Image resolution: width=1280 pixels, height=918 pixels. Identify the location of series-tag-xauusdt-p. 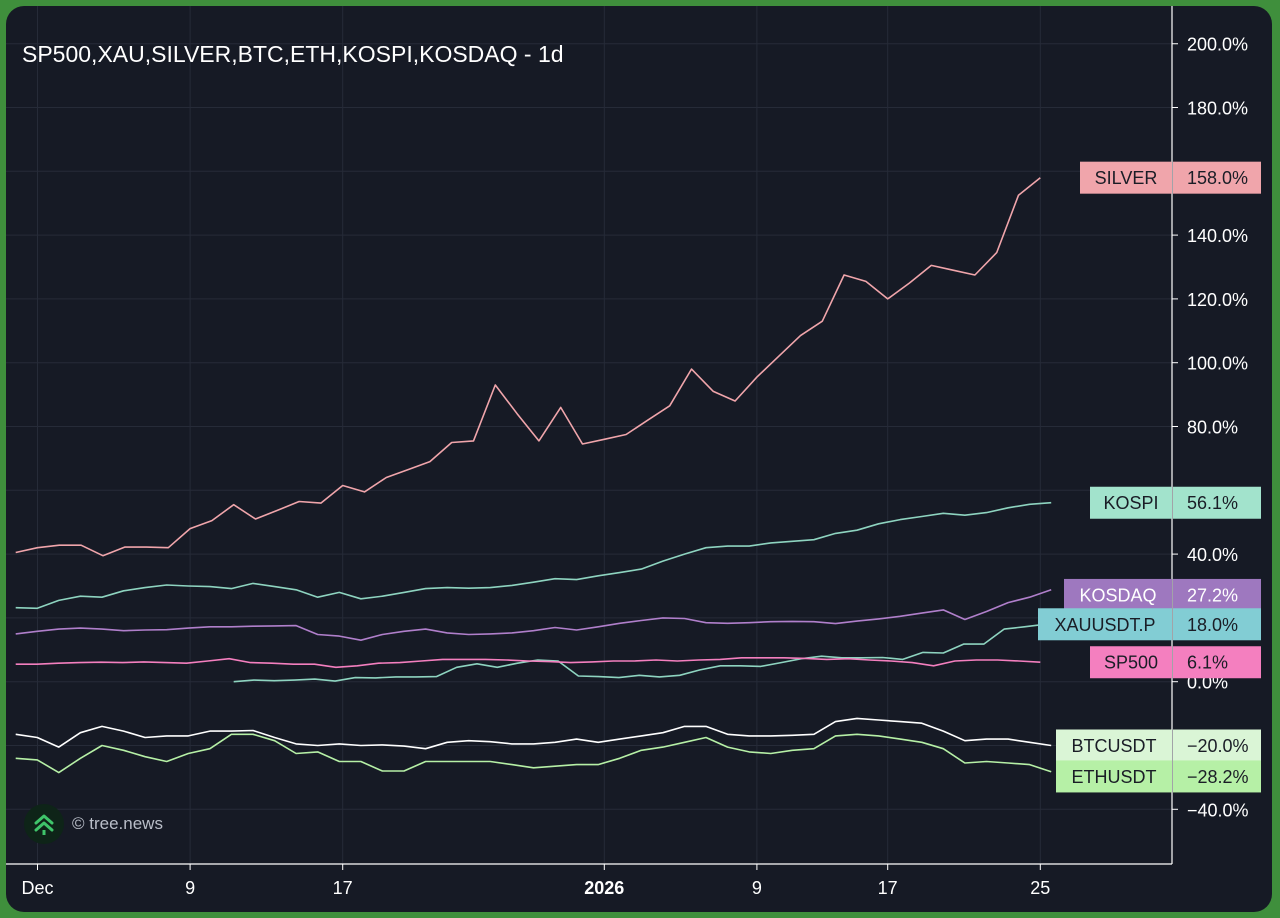
(1105, 624).